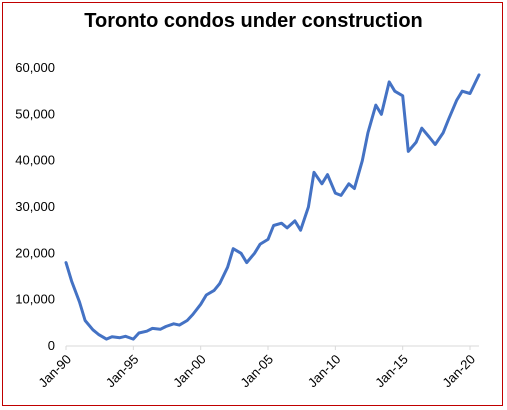 This screenshot has width=507, height=410. I want to click on x-tick-label: Jan-20, so click(458, 371).